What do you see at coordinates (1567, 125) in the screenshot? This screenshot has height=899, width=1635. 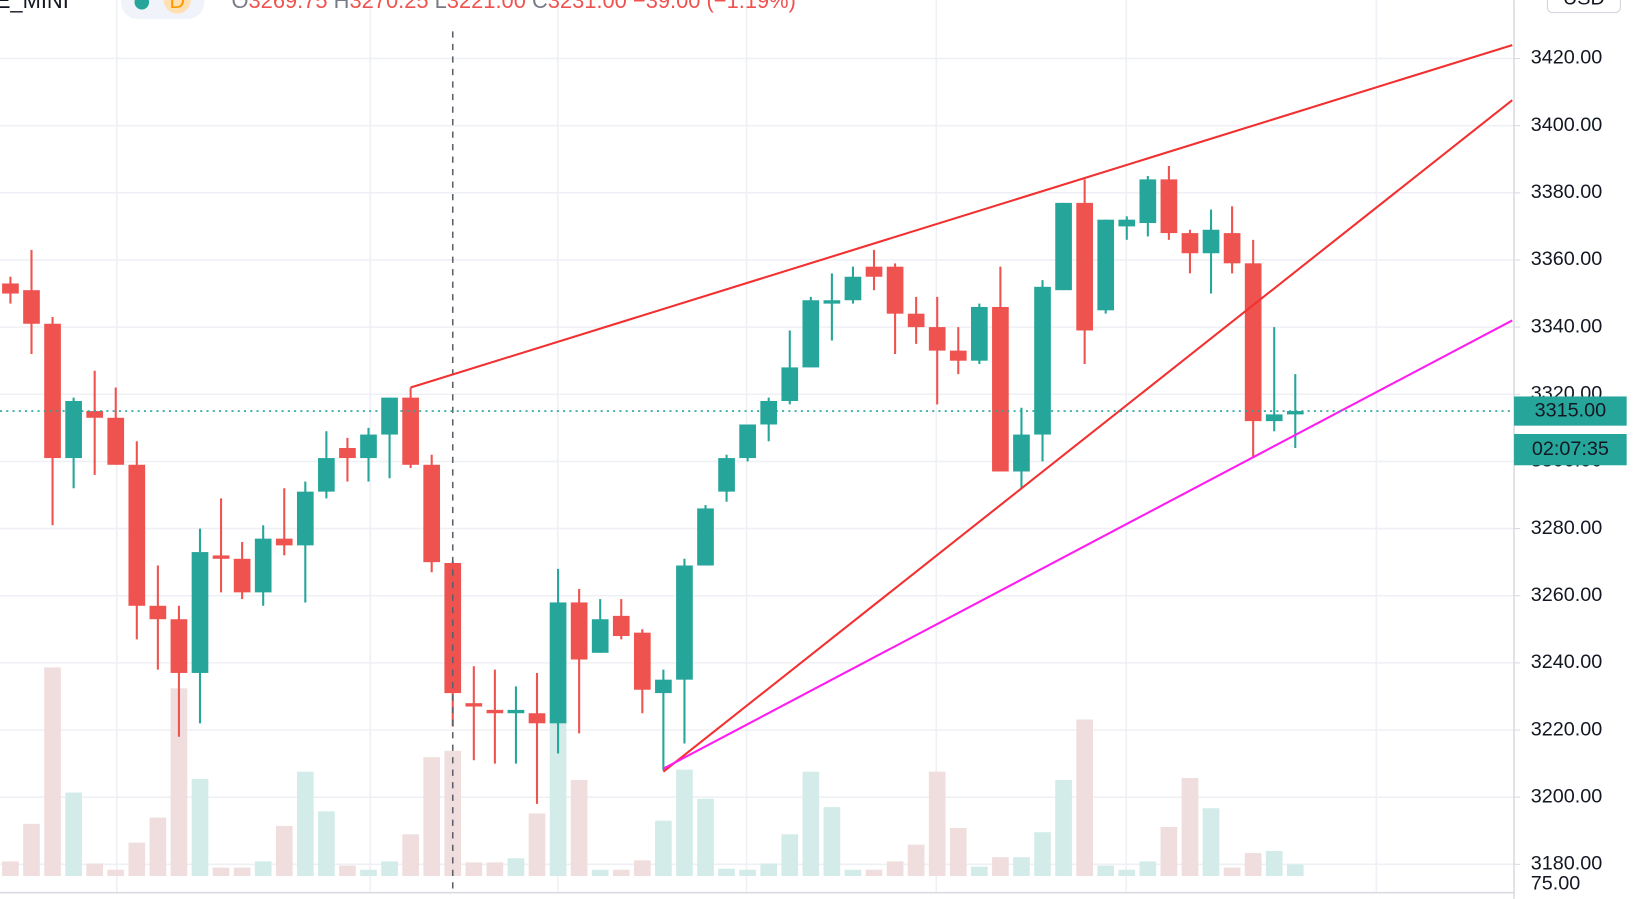 I see `y-tick-label: 3400.00` at bounding box center [1567, 125].